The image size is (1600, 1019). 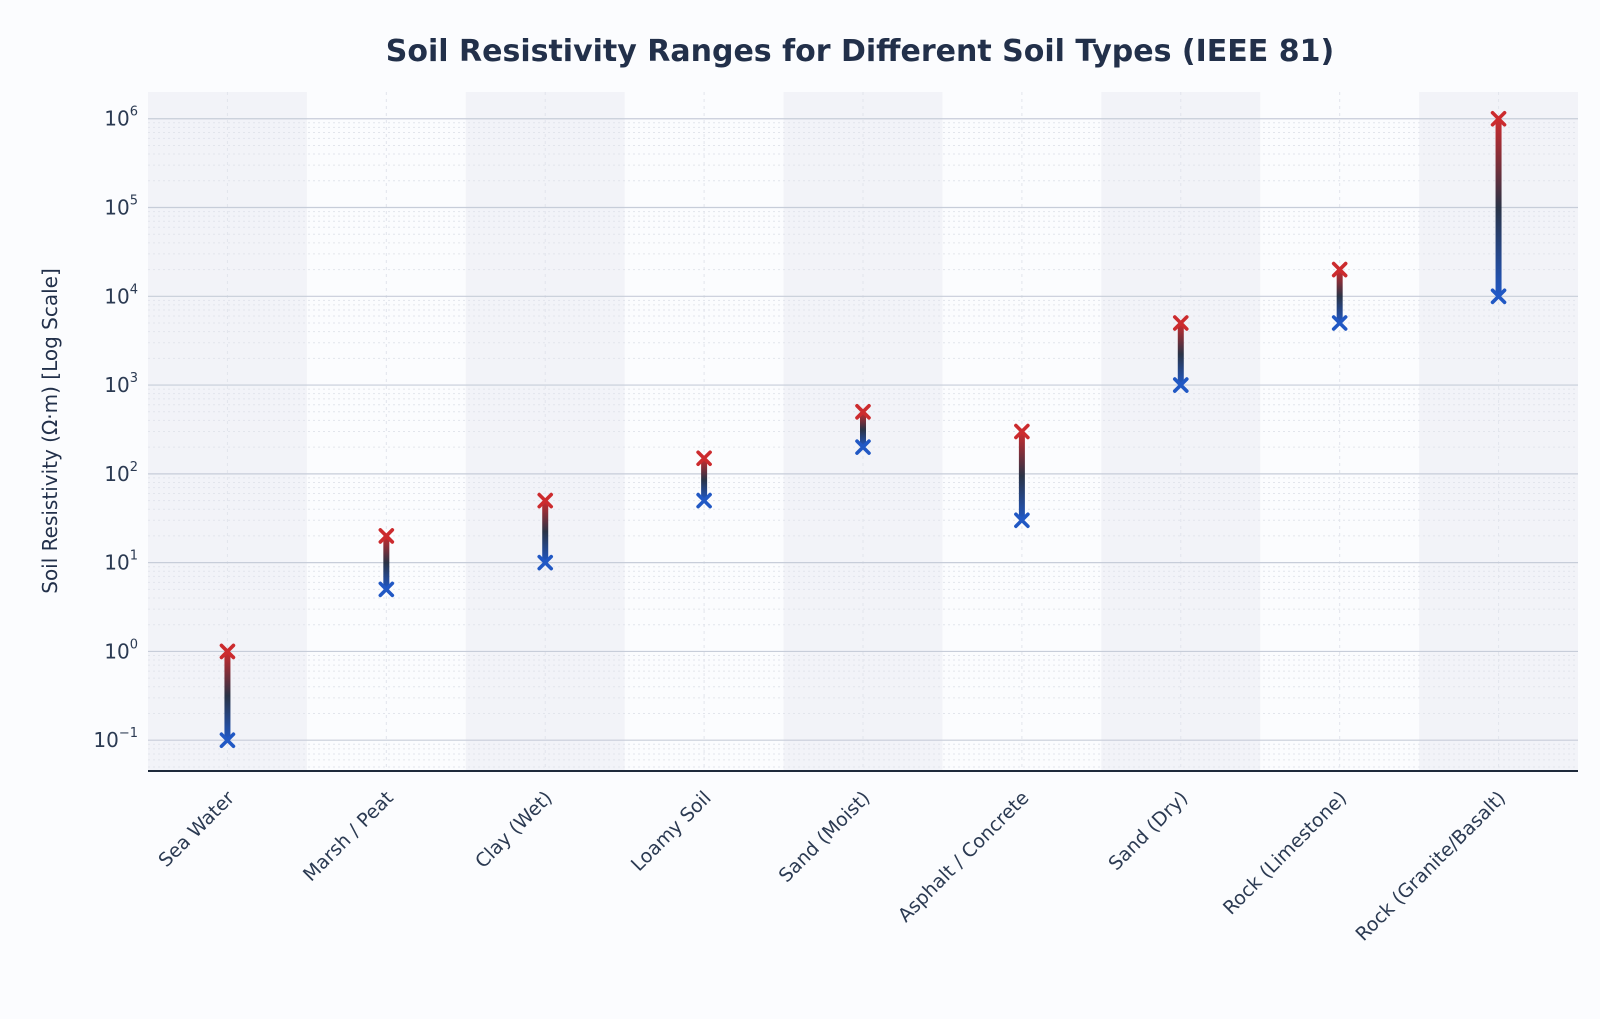 I want to click on category-label: Loamy Soil, so click(x=671, y=831).